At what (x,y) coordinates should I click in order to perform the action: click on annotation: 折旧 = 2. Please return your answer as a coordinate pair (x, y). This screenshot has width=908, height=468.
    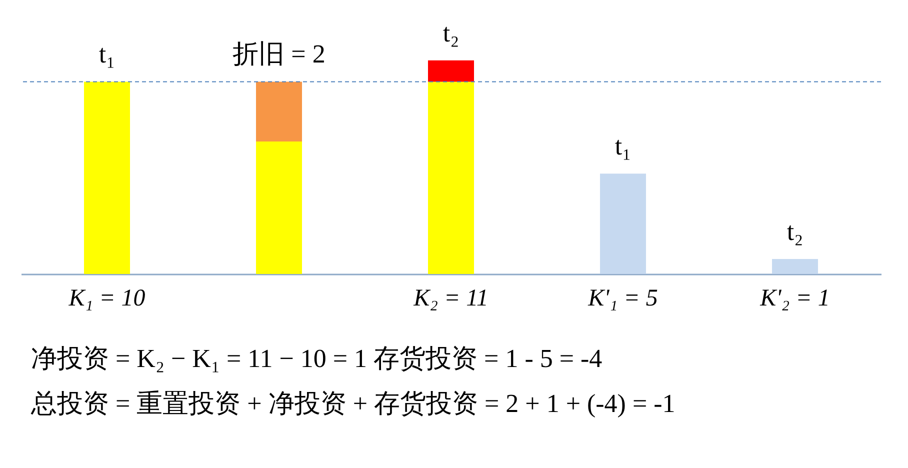
    Looking at the image, I should click on (279, 54).